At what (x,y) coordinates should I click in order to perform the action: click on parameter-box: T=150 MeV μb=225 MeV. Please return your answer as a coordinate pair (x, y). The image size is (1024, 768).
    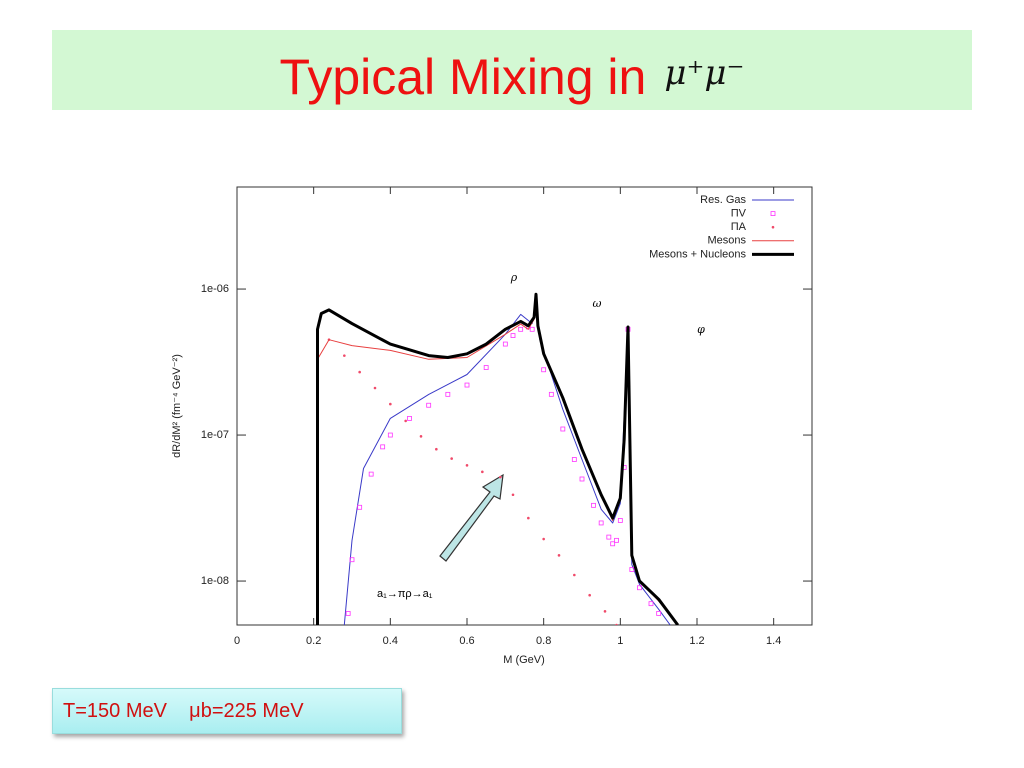
    Looking at the image, I should click on (227, 711).